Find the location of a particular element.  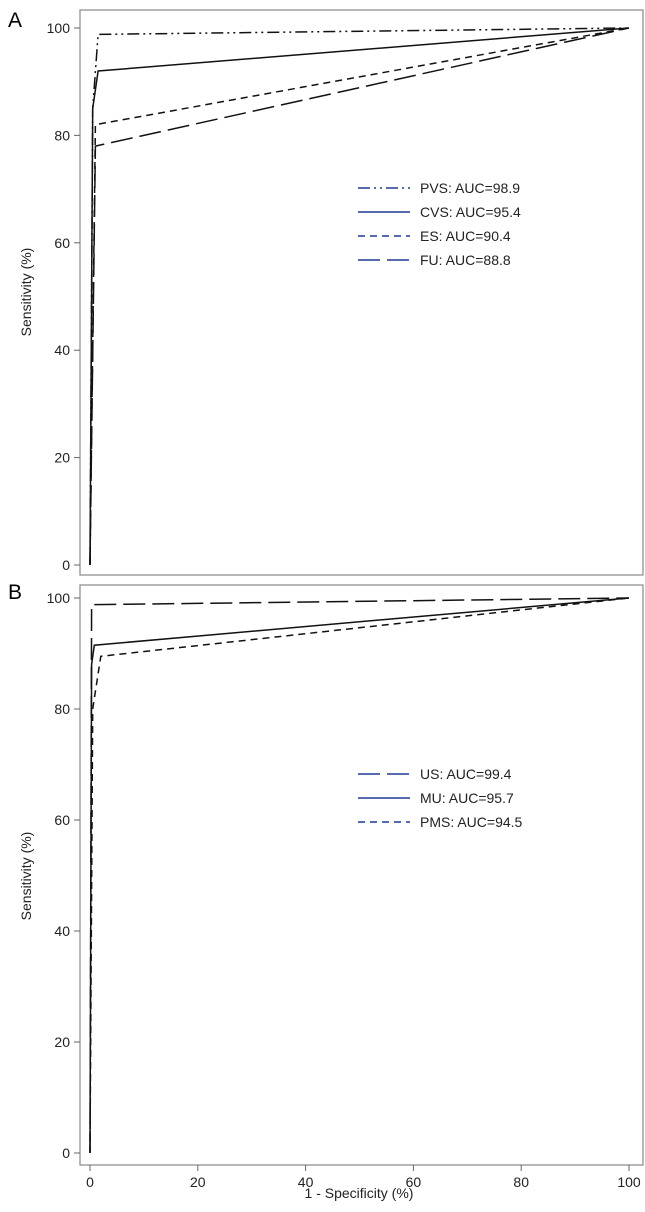

legend-b: US: AUC=99.4 MU: AUC=95.7 PMS: AUC=94.5 is located at coordinates (440, 798).